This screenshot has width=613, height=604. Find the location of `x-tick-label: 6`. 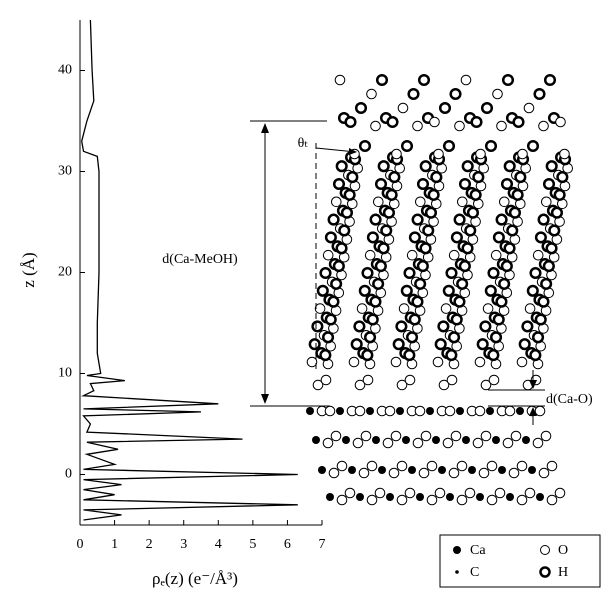

x-tick-label: 6 is located at coordinates (287, 544).